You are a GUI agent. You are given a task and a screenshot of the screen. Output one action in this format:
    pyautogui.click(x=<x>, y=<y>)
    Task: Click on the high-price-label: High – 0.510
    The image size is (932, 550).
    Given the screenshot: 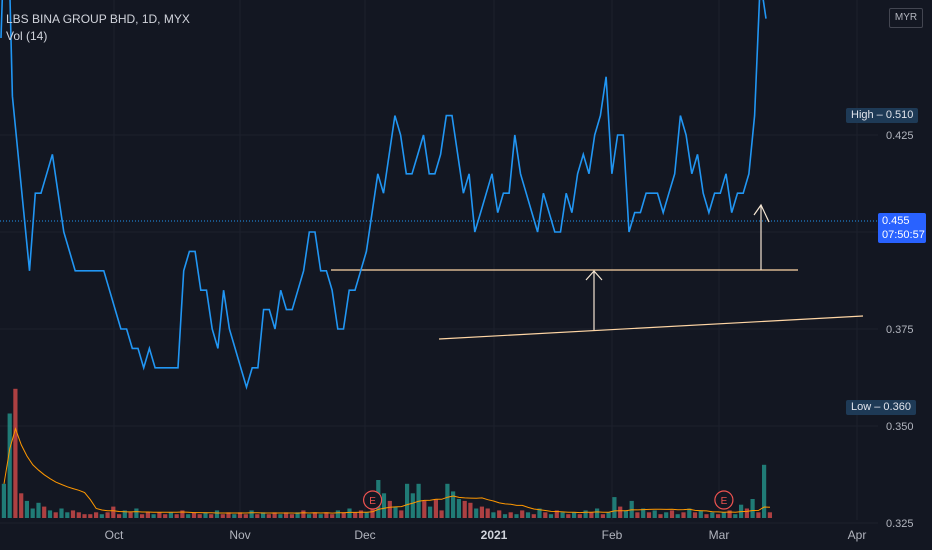 What is the action you would take?
    pyautogui.click(x=882, y=115)
    